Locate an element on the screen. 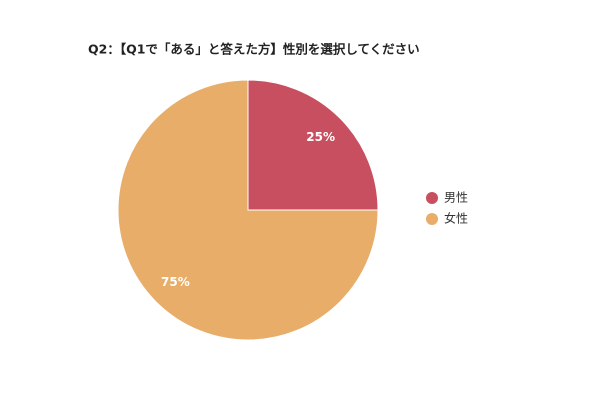  pie-slice is located at coordinates (313, 145).